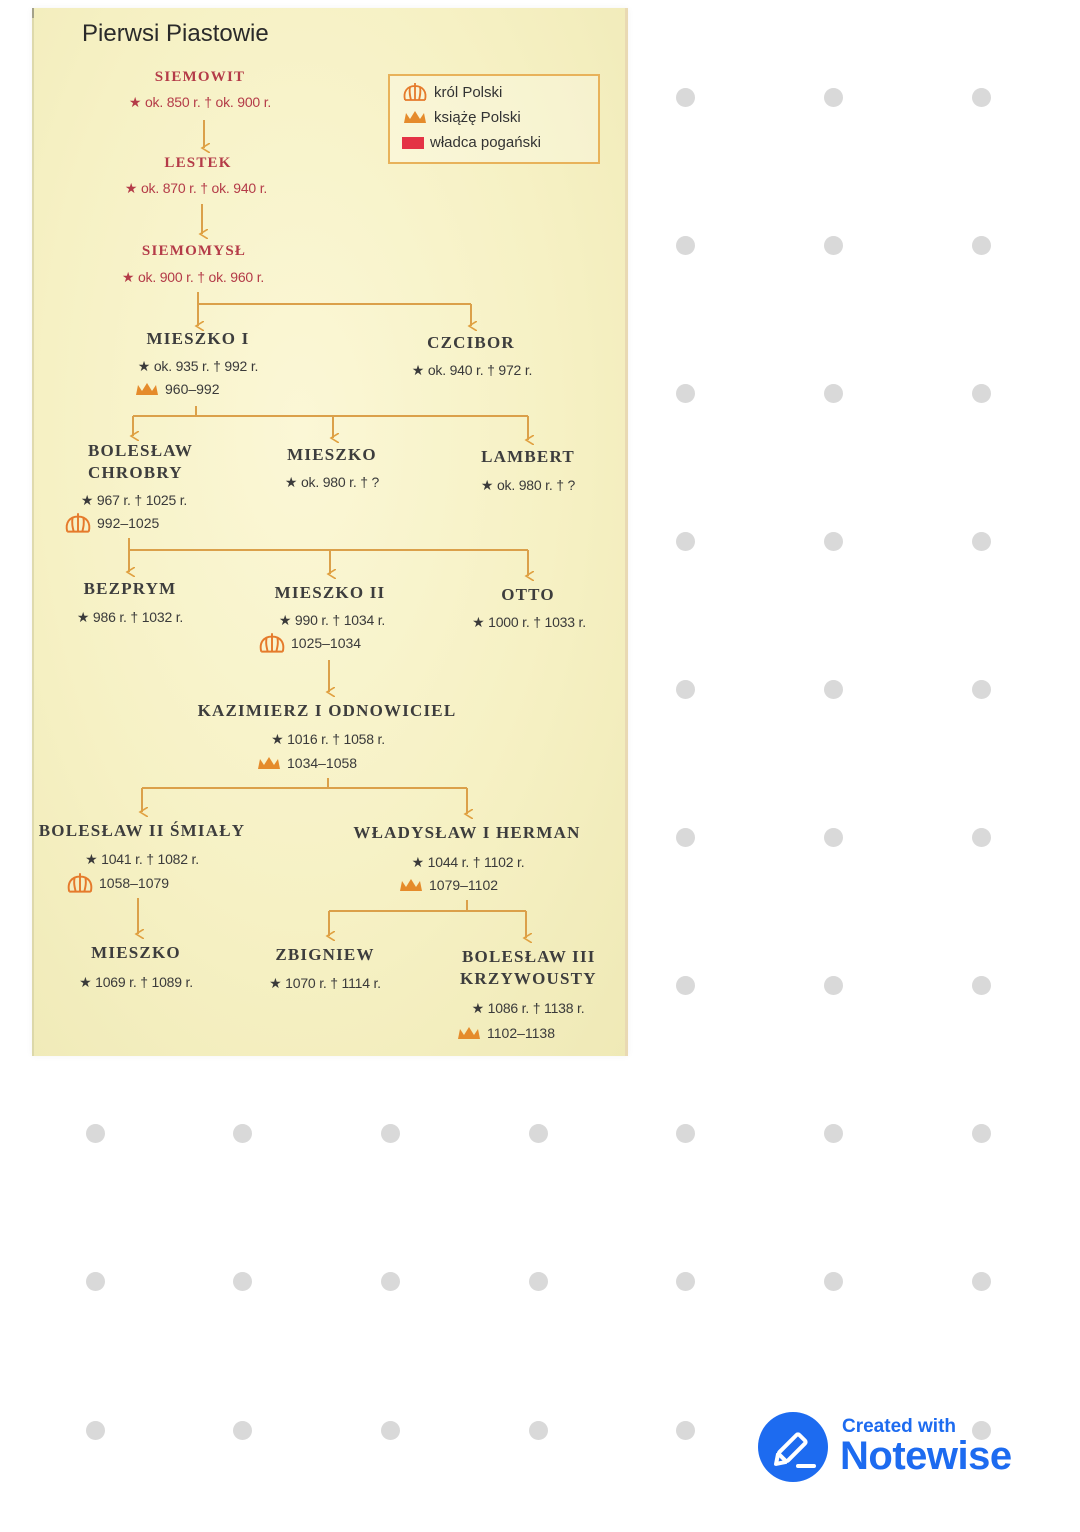 This screenshot has width=1080, height=1532. Describe the element at coordinates (529, 622) in the screenshot. I see `person-dates-otto: ★ 1000 r. † 1033 r.` at that location.